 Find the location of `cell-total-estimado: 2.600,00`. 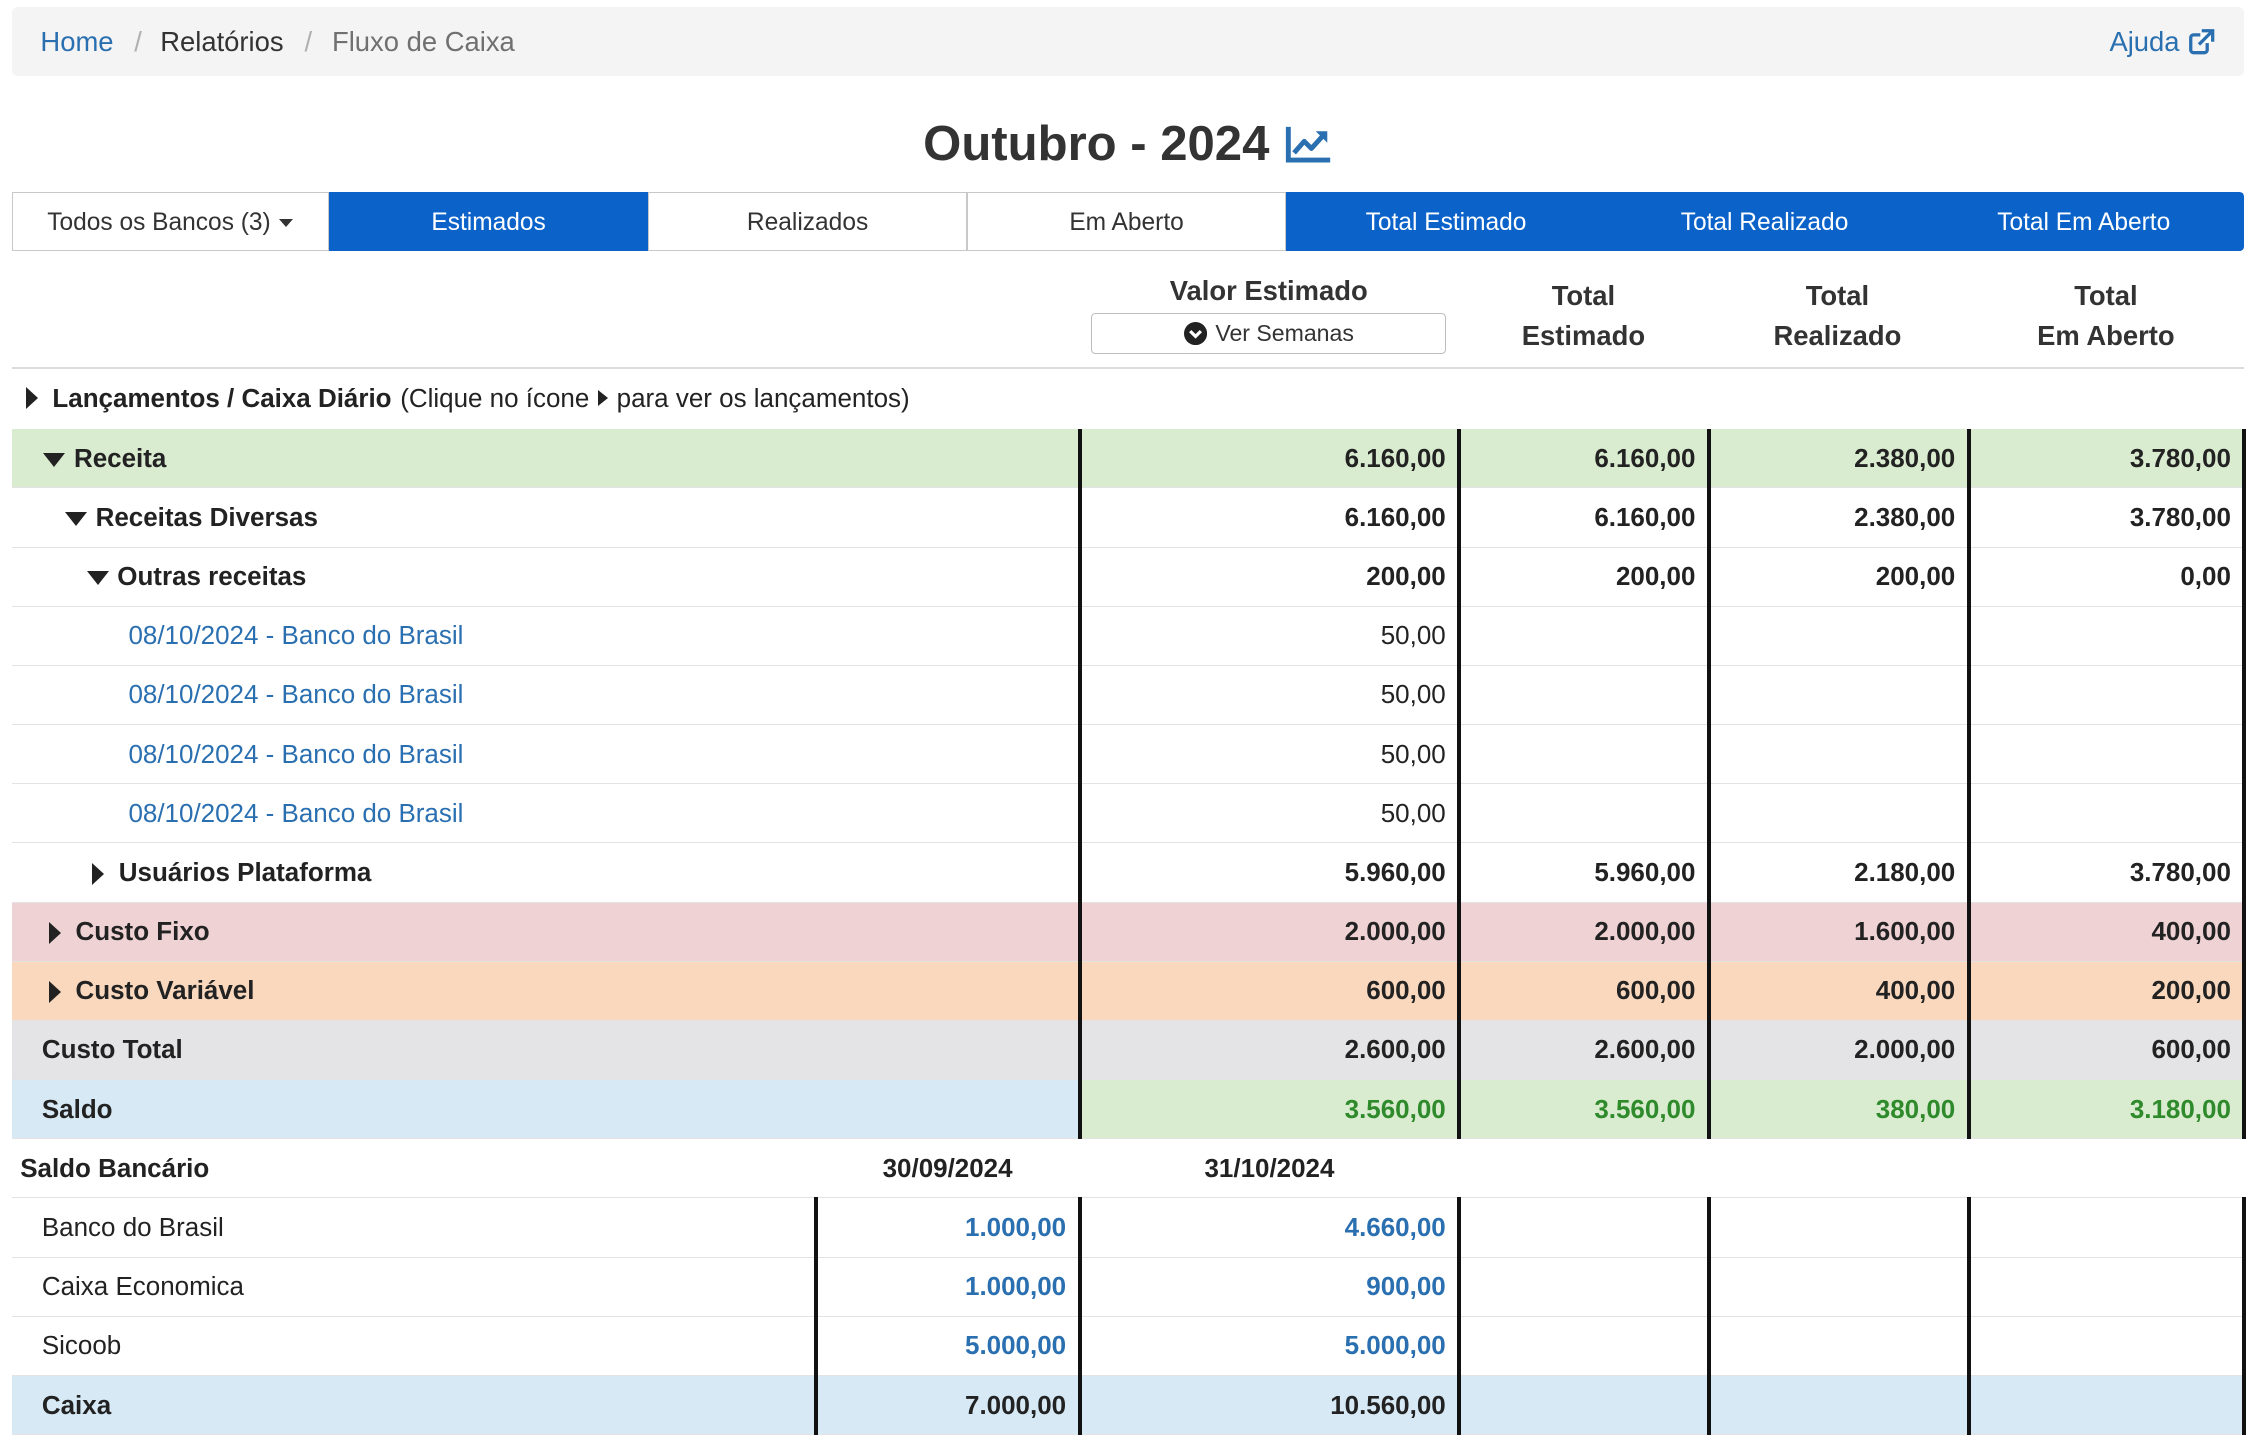

cell-total-estimado: 2.600,00 is located at coordinates (1583, 1050).